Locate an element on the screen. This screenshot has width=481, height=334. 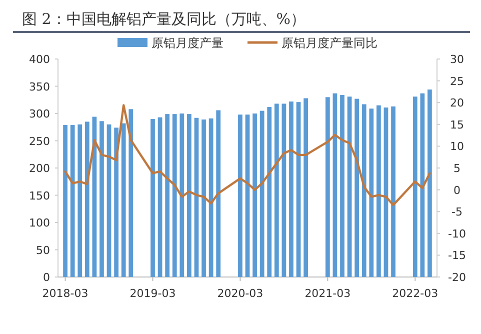
y-tick-label: 400 is located at coordinates (39, 59).